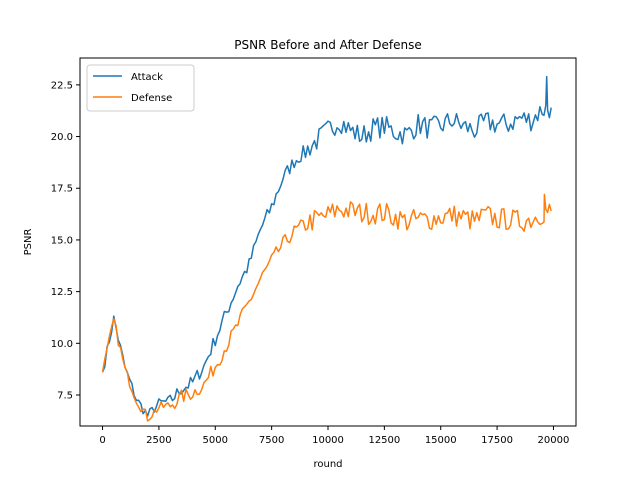 Image resolution: width=640 pixels, height=480 pixels. I want to click on legend-label-attack: Attack, so click(147, 77).